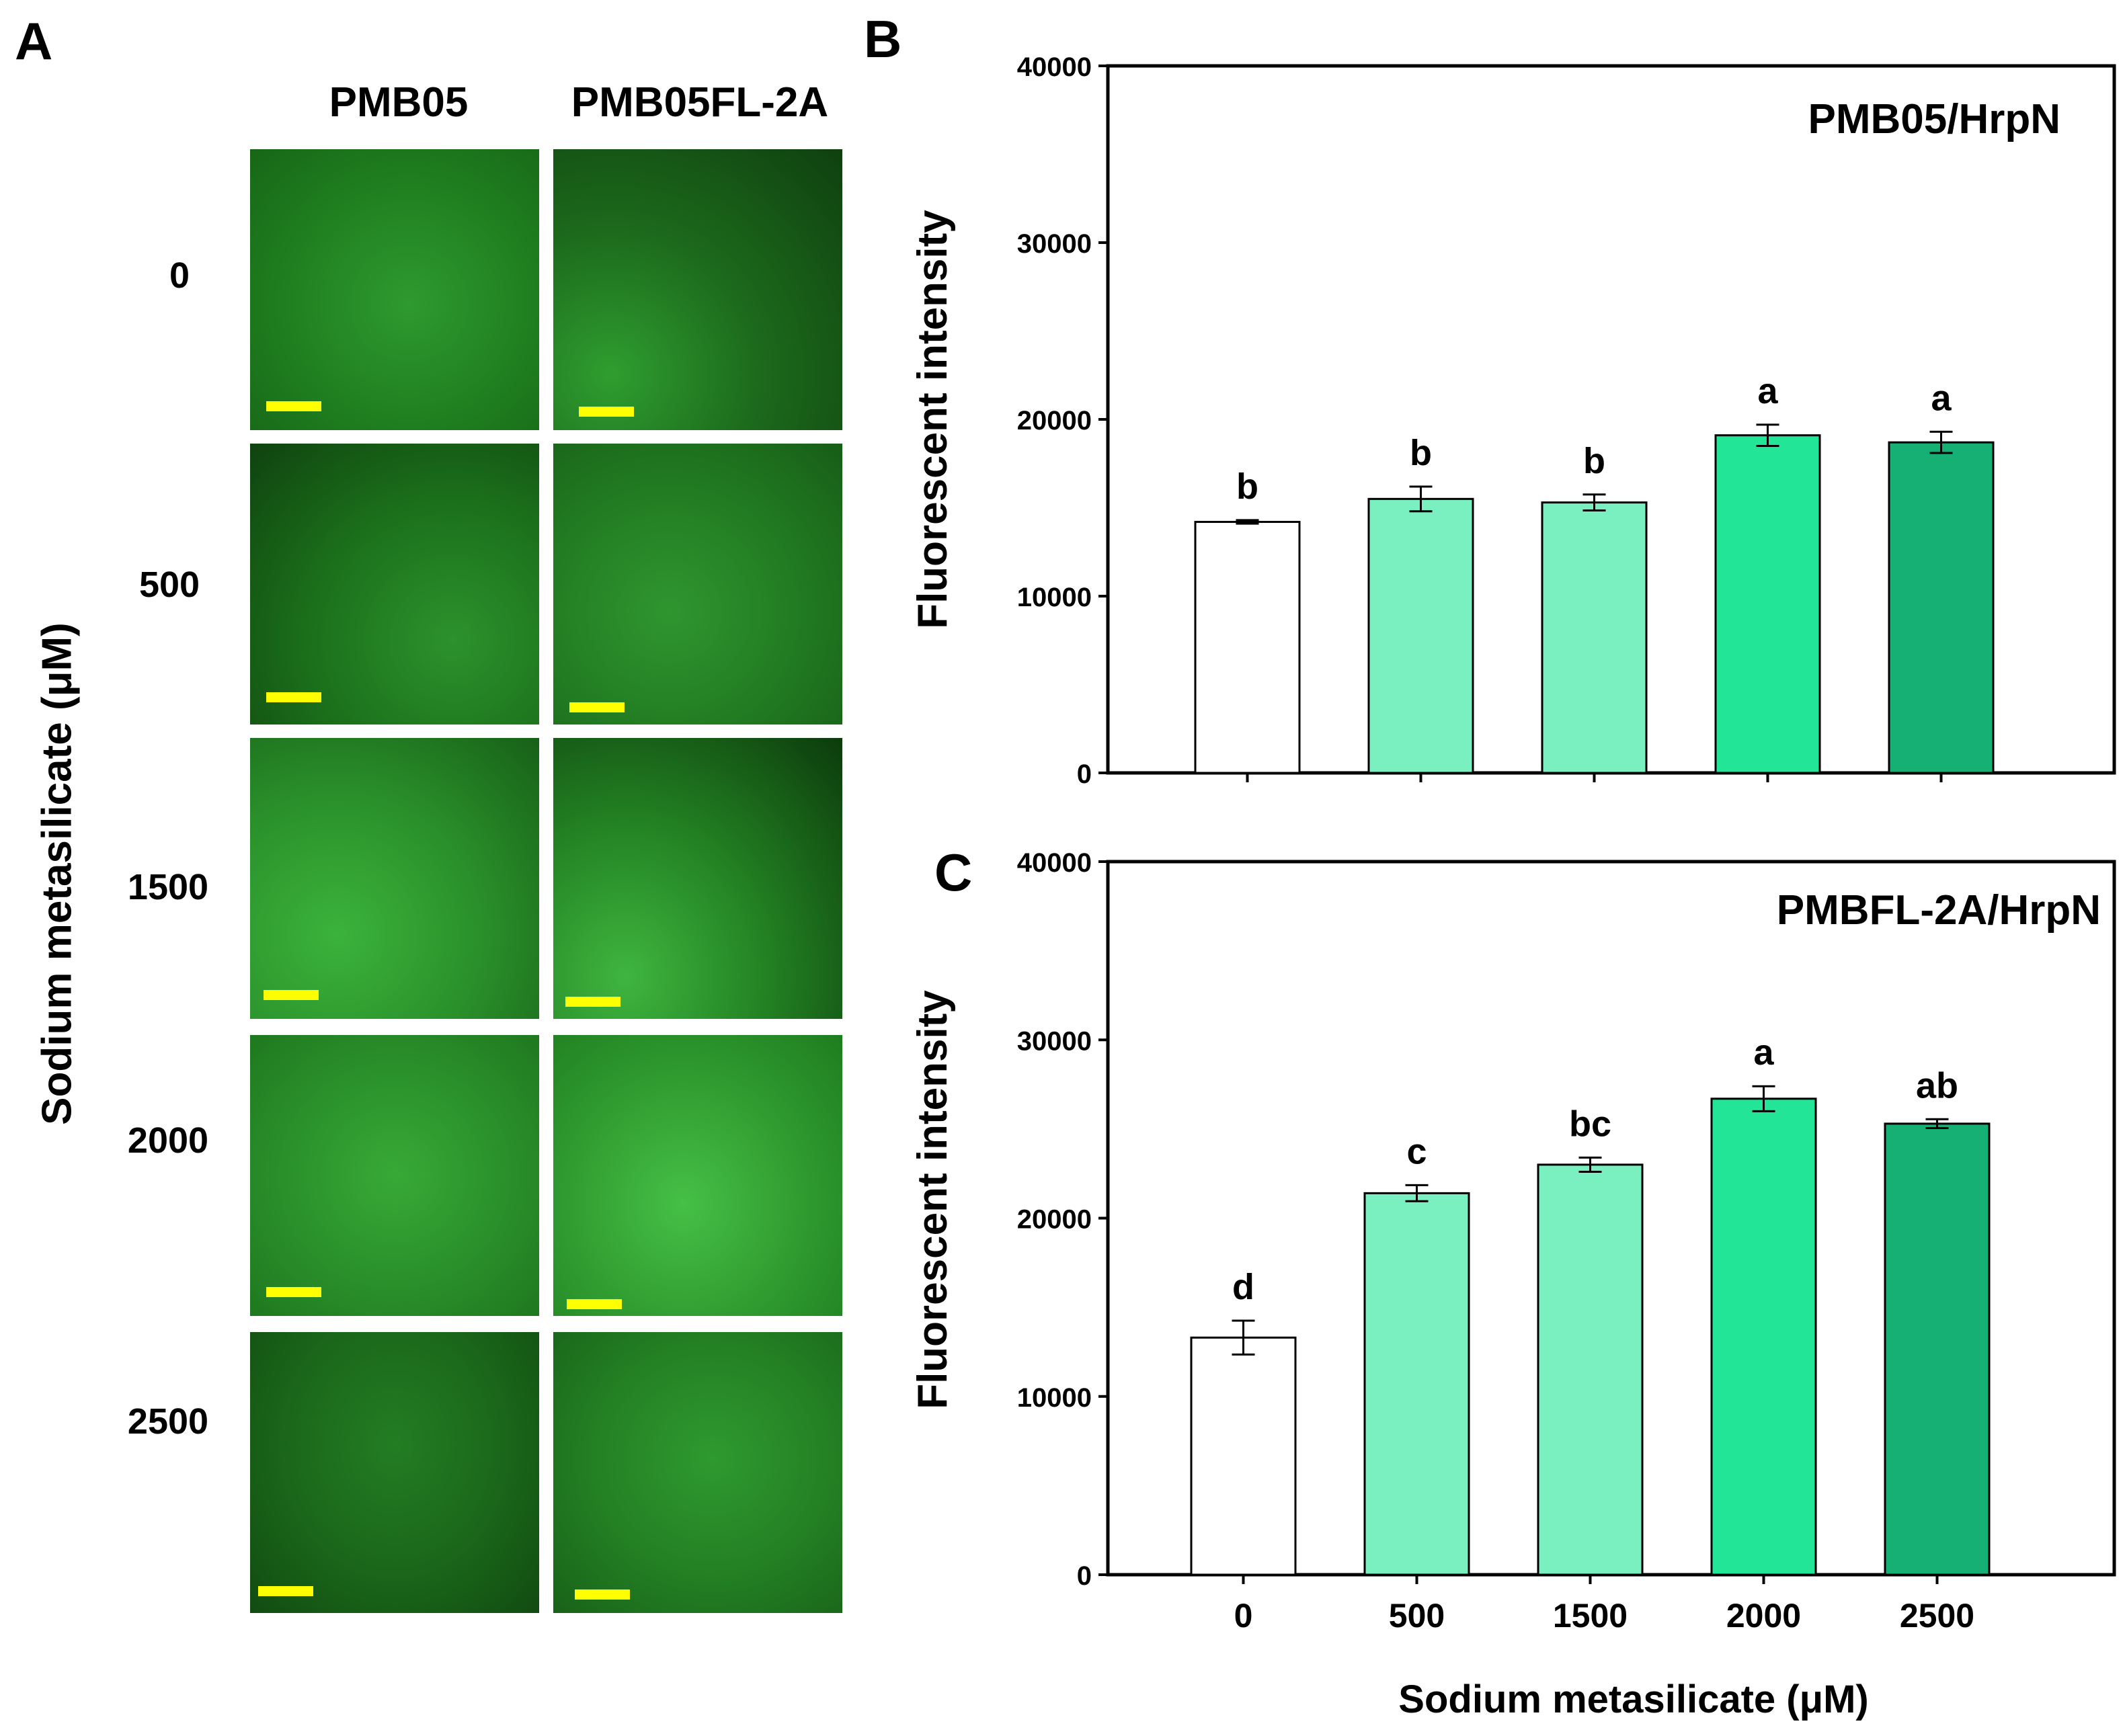  I want to click on chart-b-significance-500: b, so click(1421, 453).